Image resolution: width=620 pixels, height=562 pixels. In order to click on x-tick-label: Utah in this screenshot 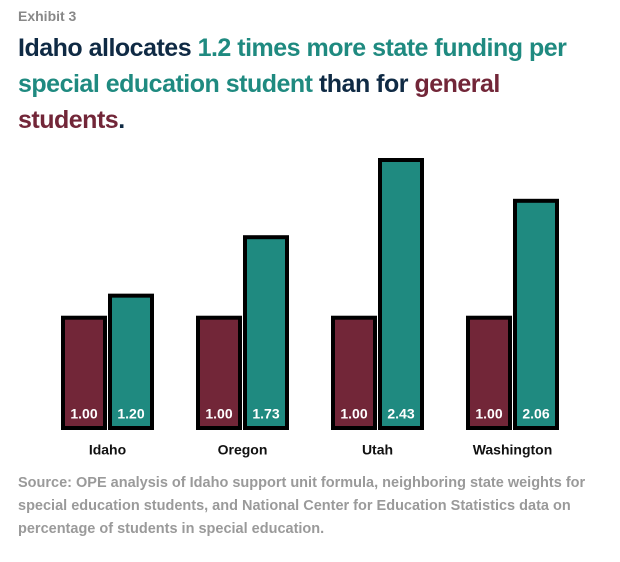, I will do `click(377, 450)`.